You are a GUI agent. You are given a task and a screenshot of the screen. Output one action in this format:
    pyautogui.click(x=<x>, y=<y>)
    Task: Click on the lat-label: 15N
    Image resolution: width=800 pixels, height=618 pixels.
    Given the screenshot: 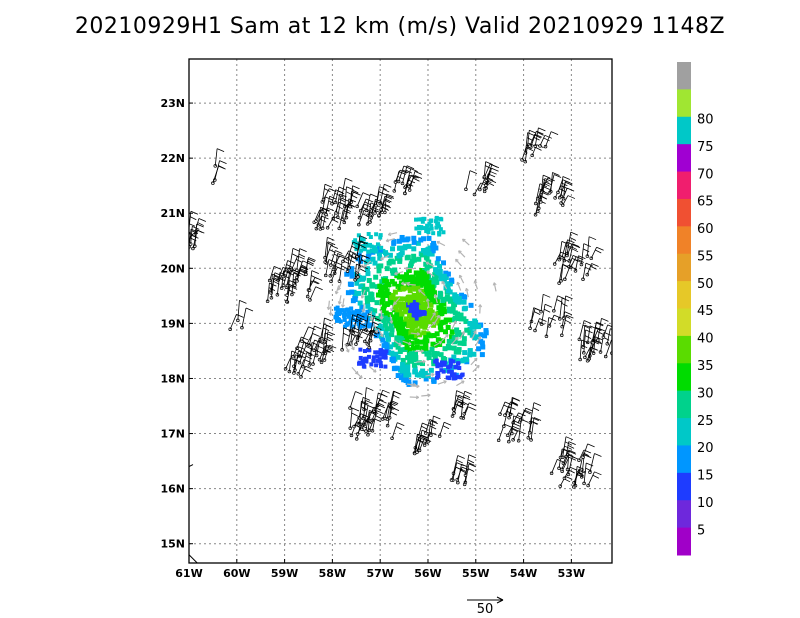 What is the action you would take?
    pyautogui.click(x=172, y=544)
    